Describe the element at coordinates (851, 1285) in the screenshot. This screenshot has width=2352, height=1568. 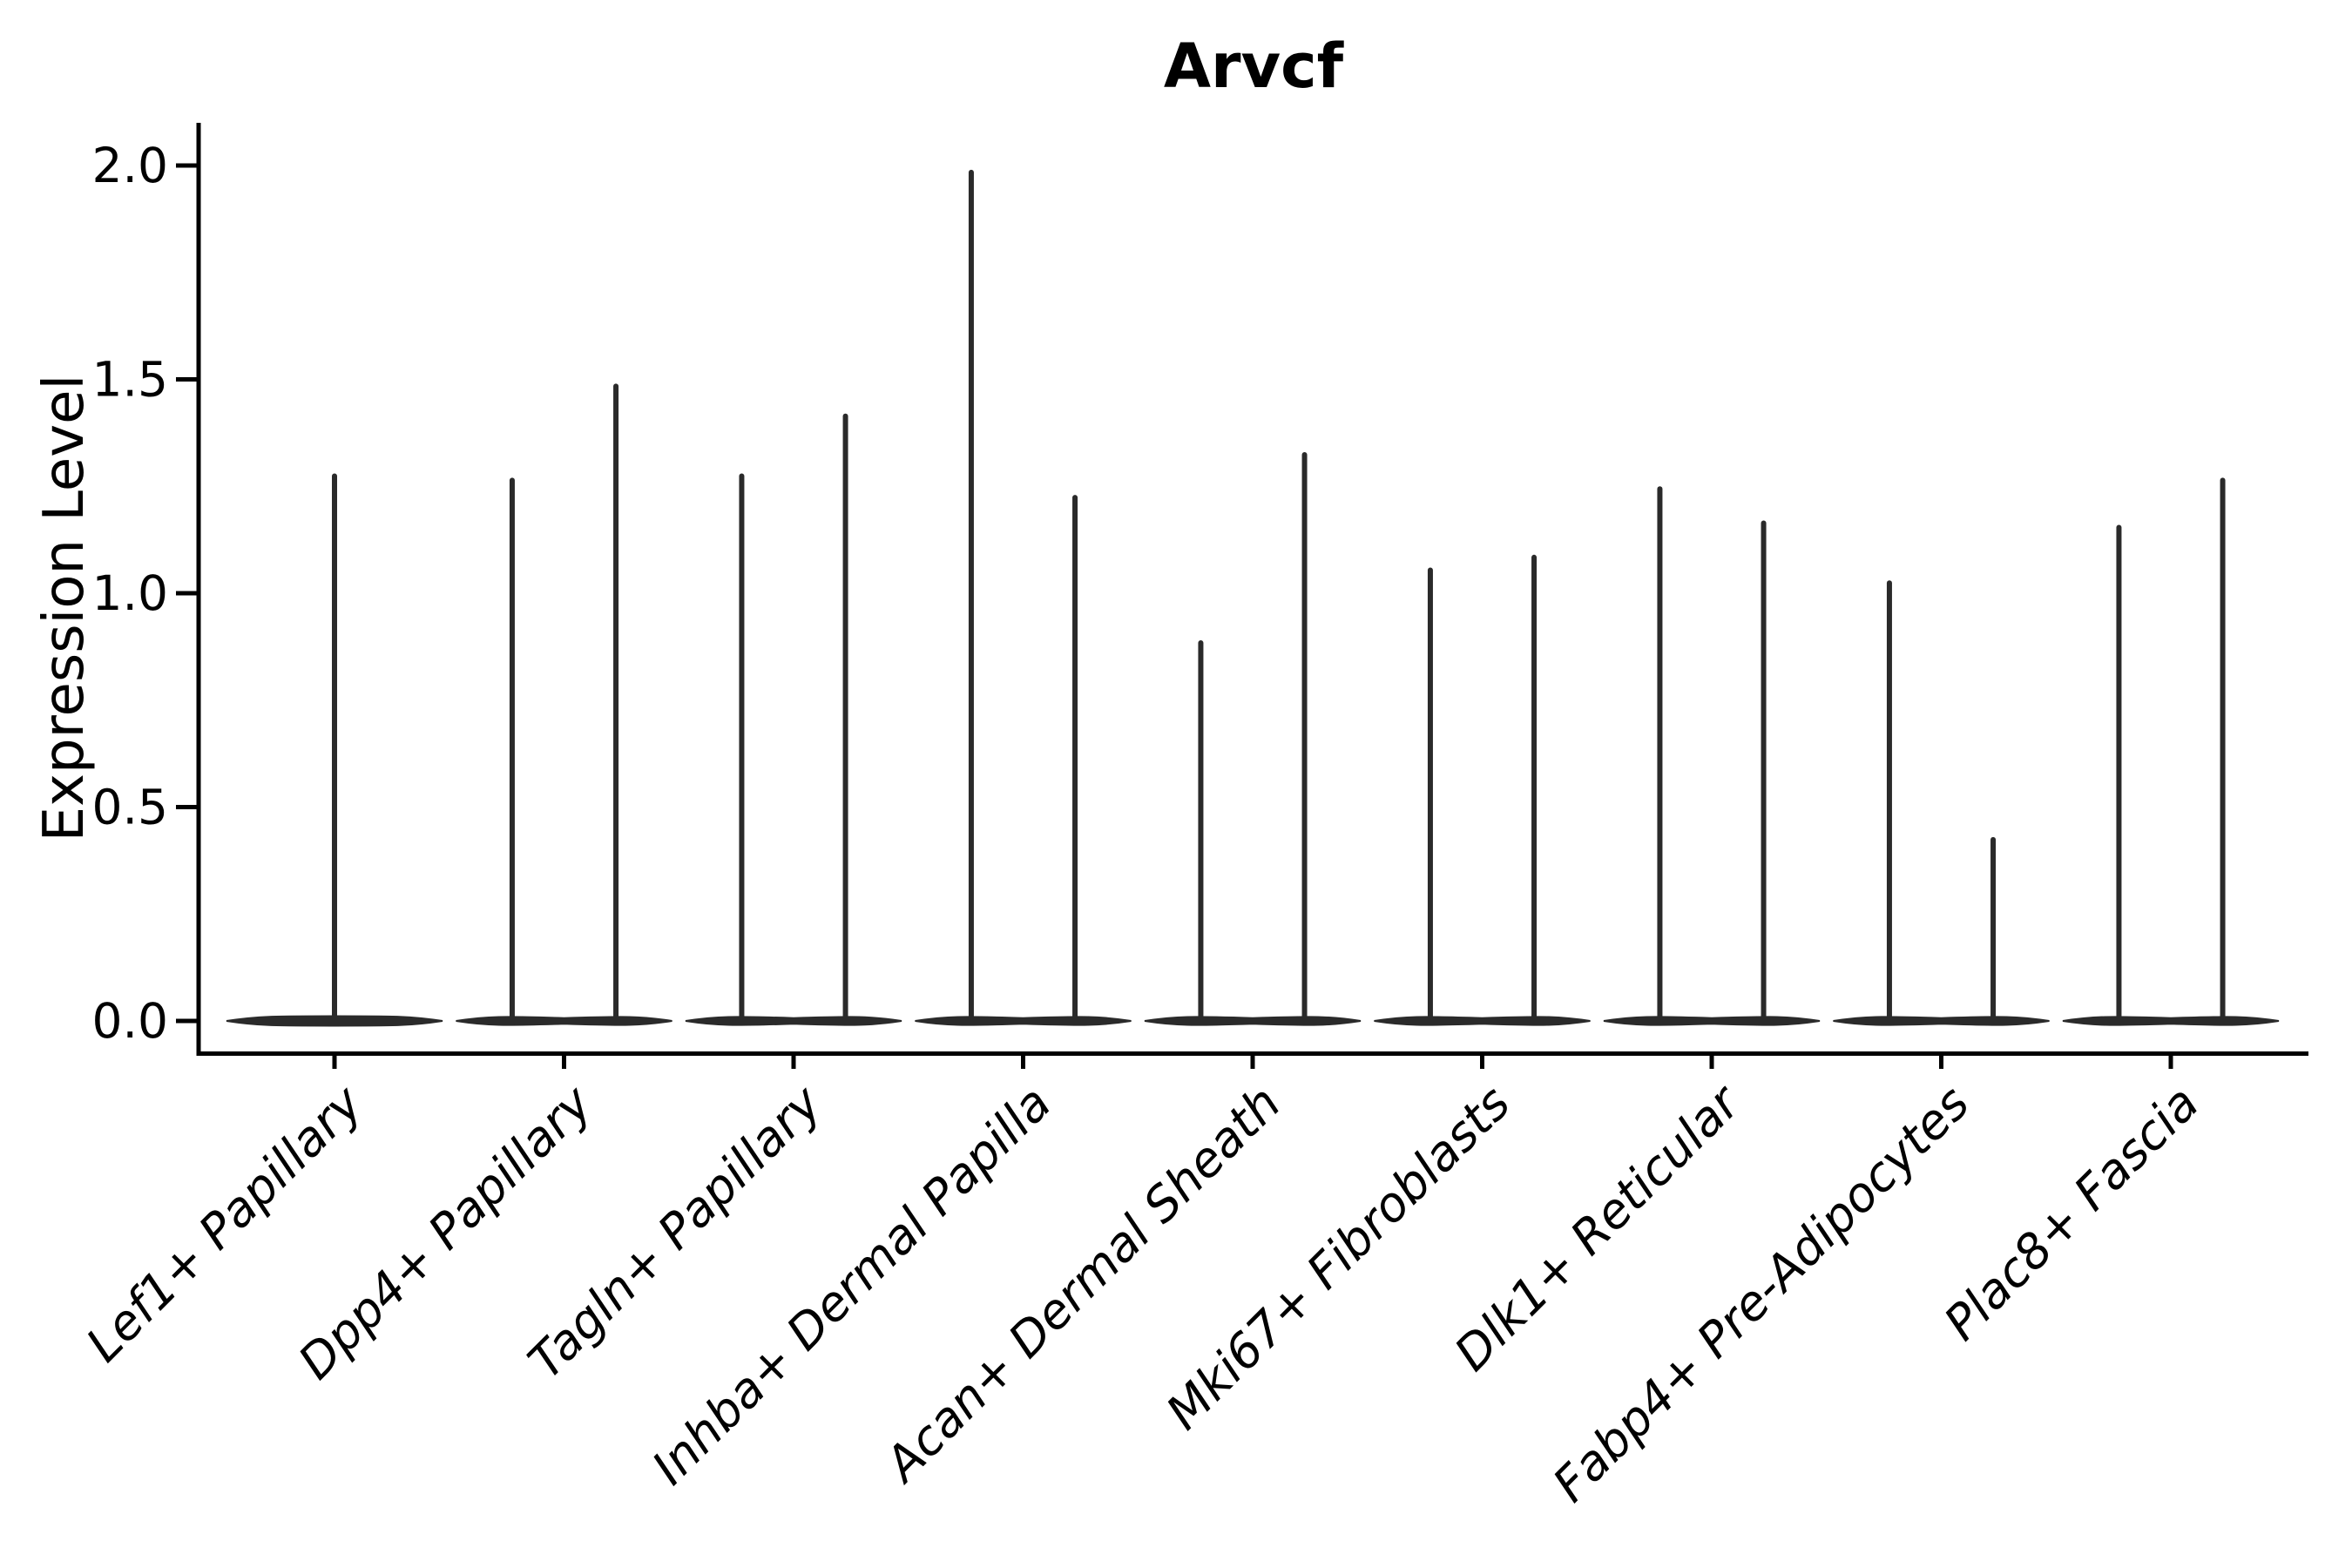
I see `x-tick-label: Inhba+ Dermal Papilla` at that location.